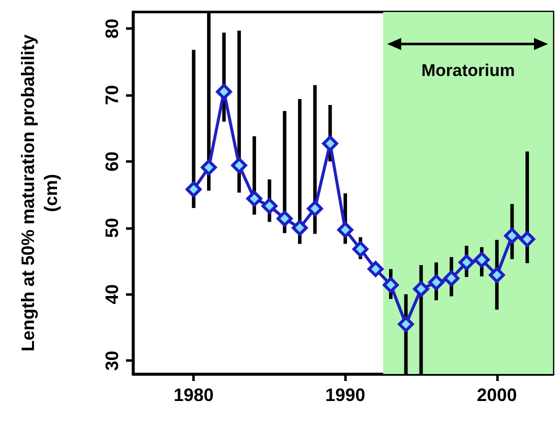 The image size is (556, 421). Describe the element at coordinates (112, 360) in the screenshot. I see `y-tick-label: 30` at that location.